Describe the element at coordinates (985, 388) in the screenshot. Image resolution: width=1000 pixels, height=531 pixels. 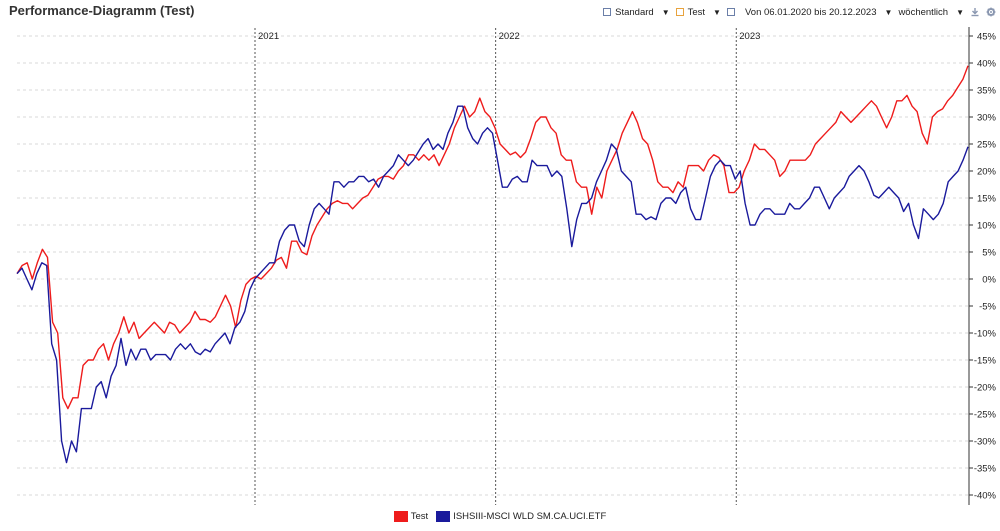
I see `y-tick-label: -20%` at that location.